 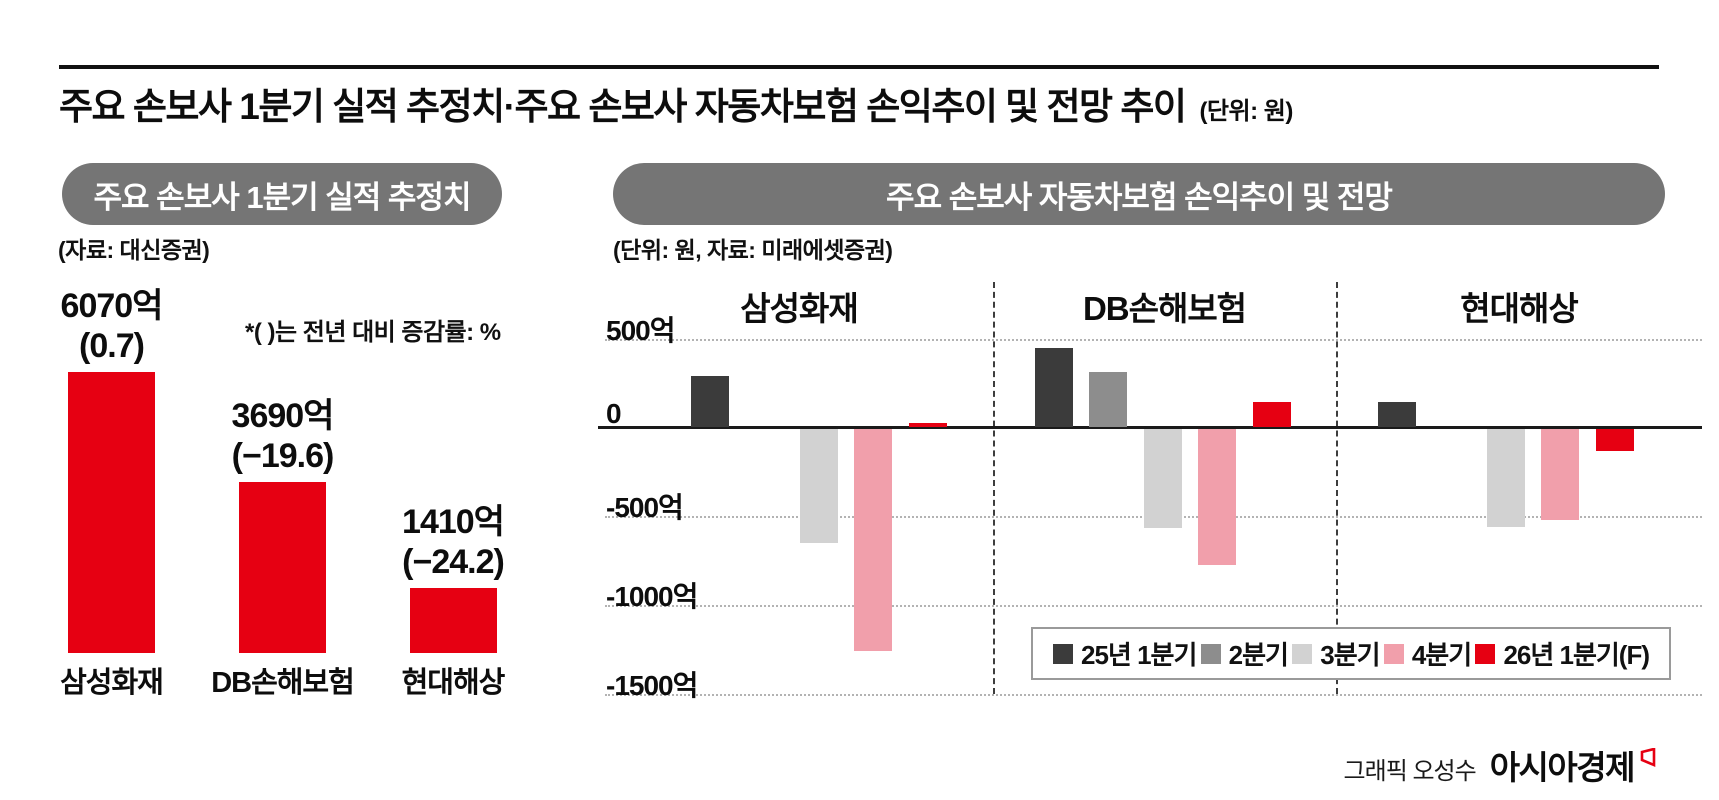 I want to click on left-chart-footnote: *( )는 전년 대비 증감률: %, so click(x=373, y=332).